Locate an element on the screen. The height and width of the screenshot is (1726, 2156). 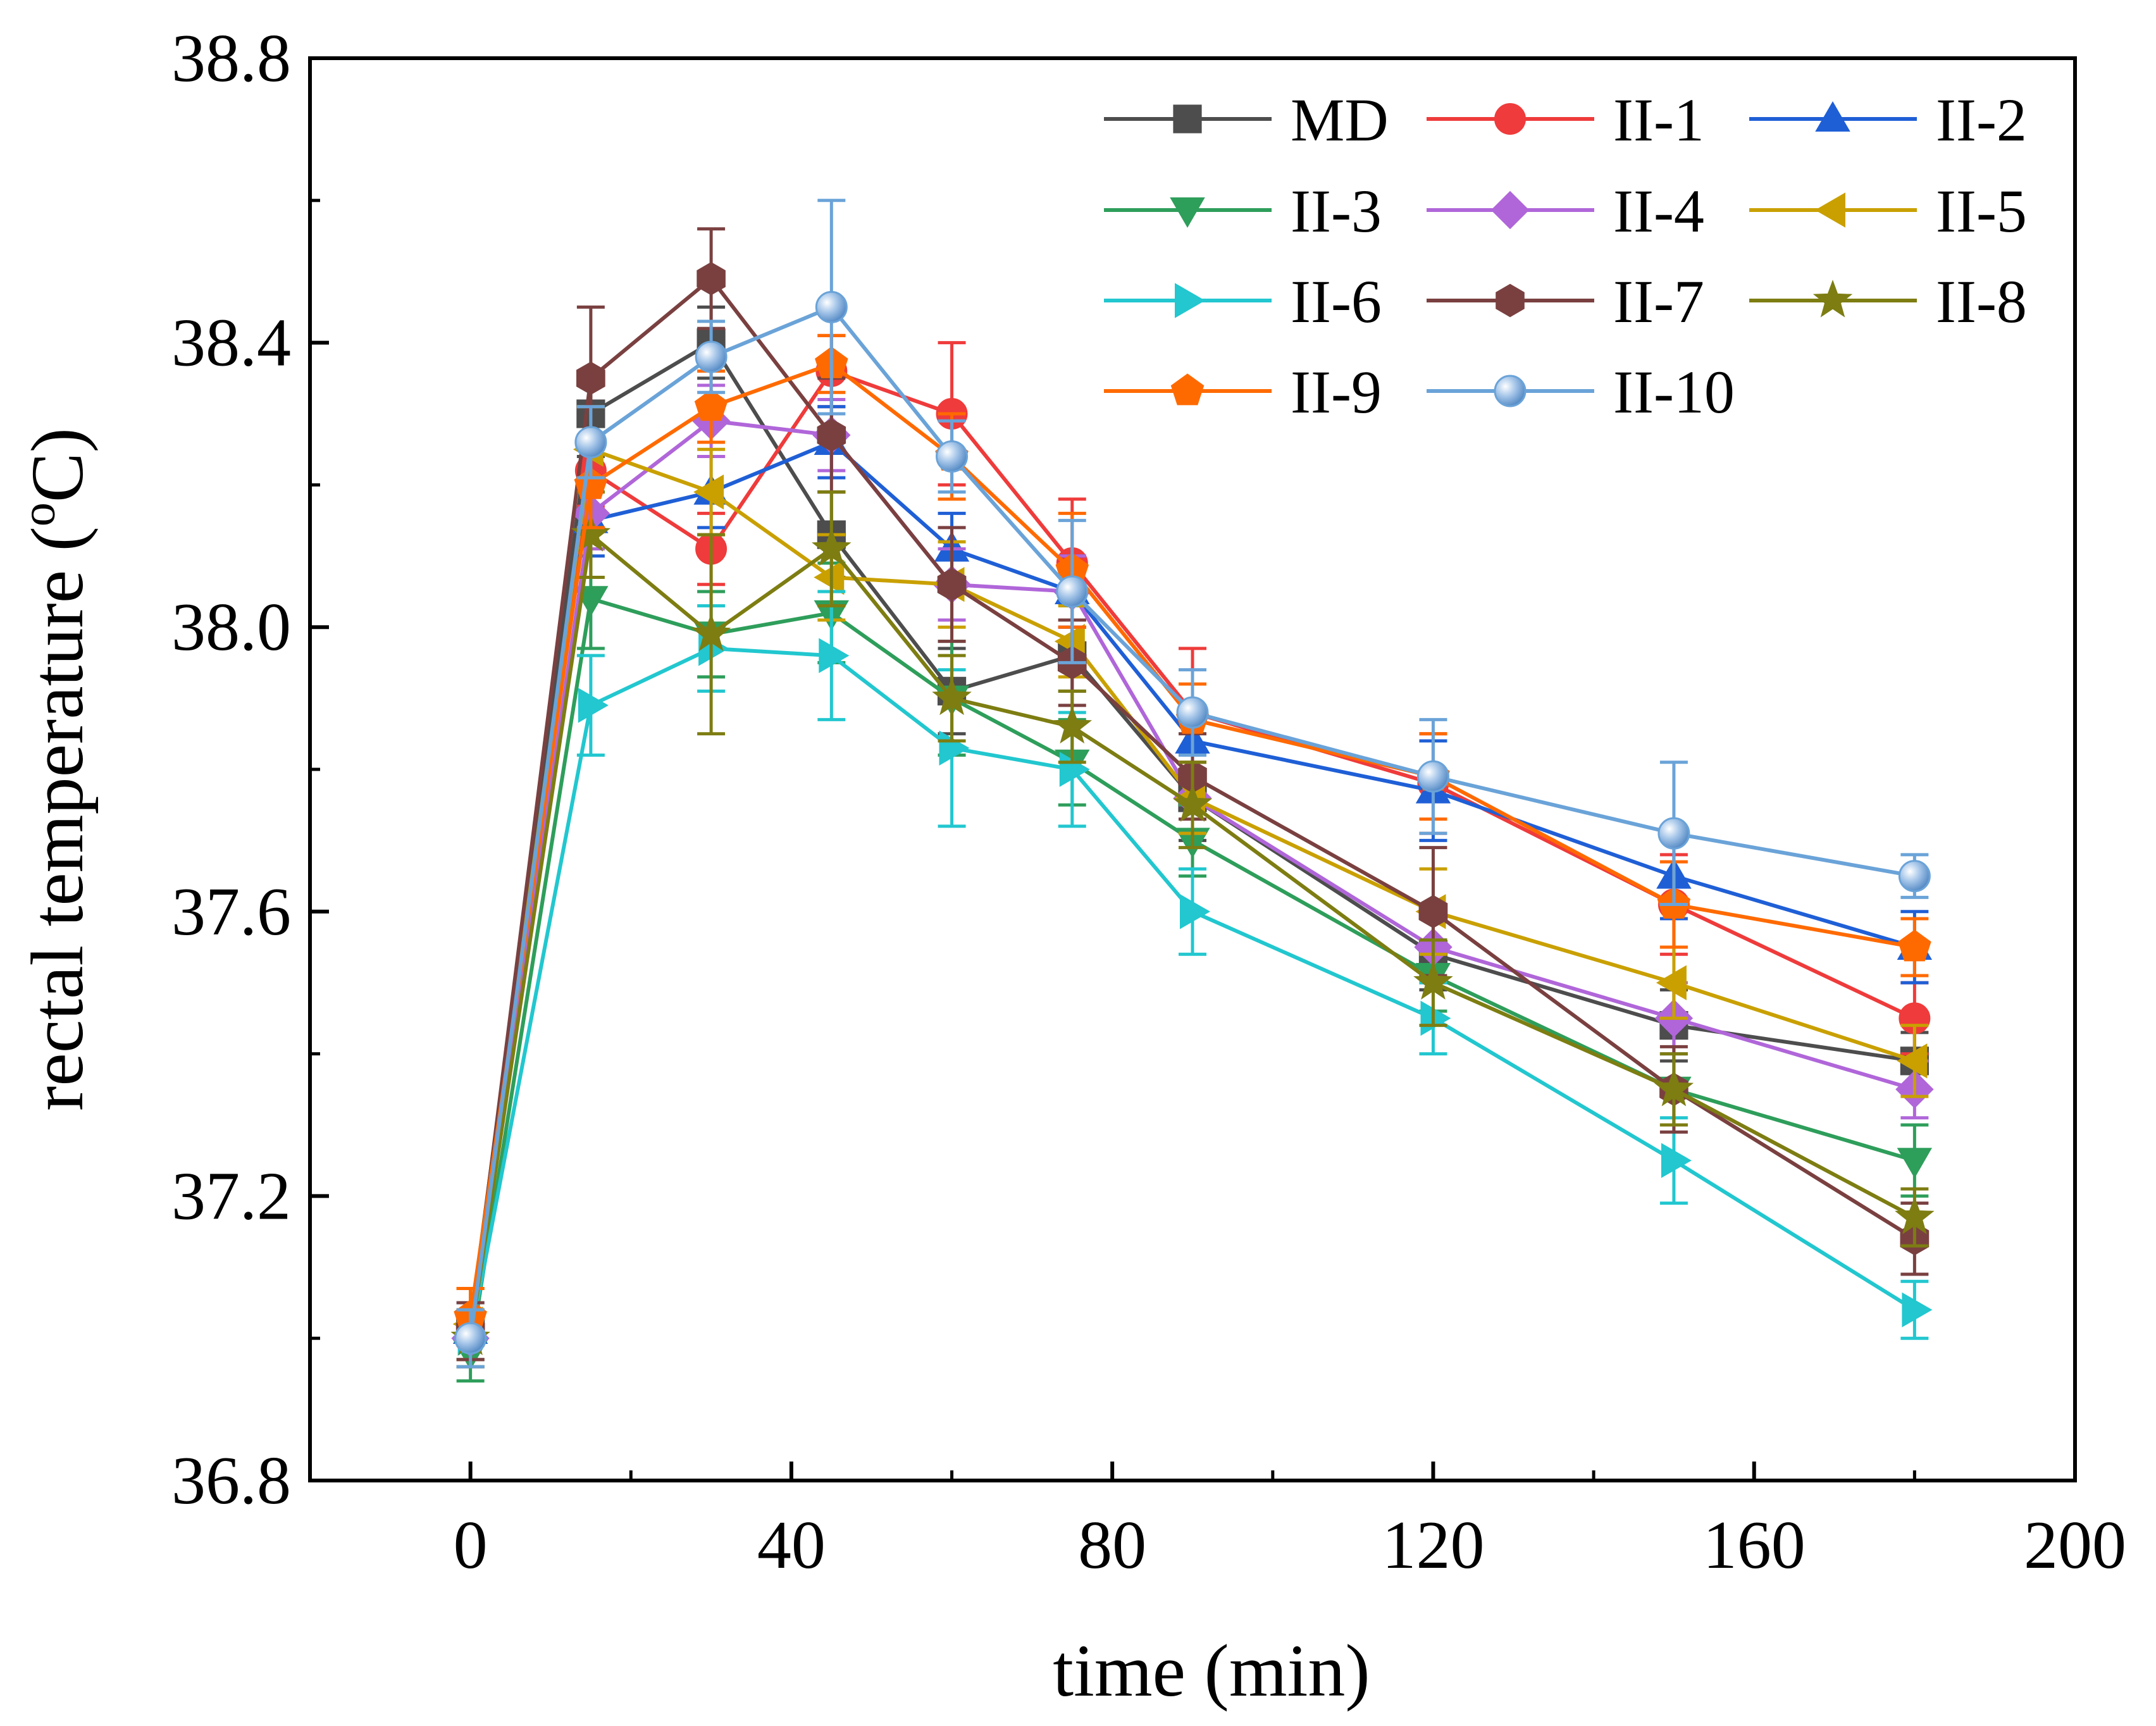
y-tick-label: 36.8 is located at coordinates (231, 1480).